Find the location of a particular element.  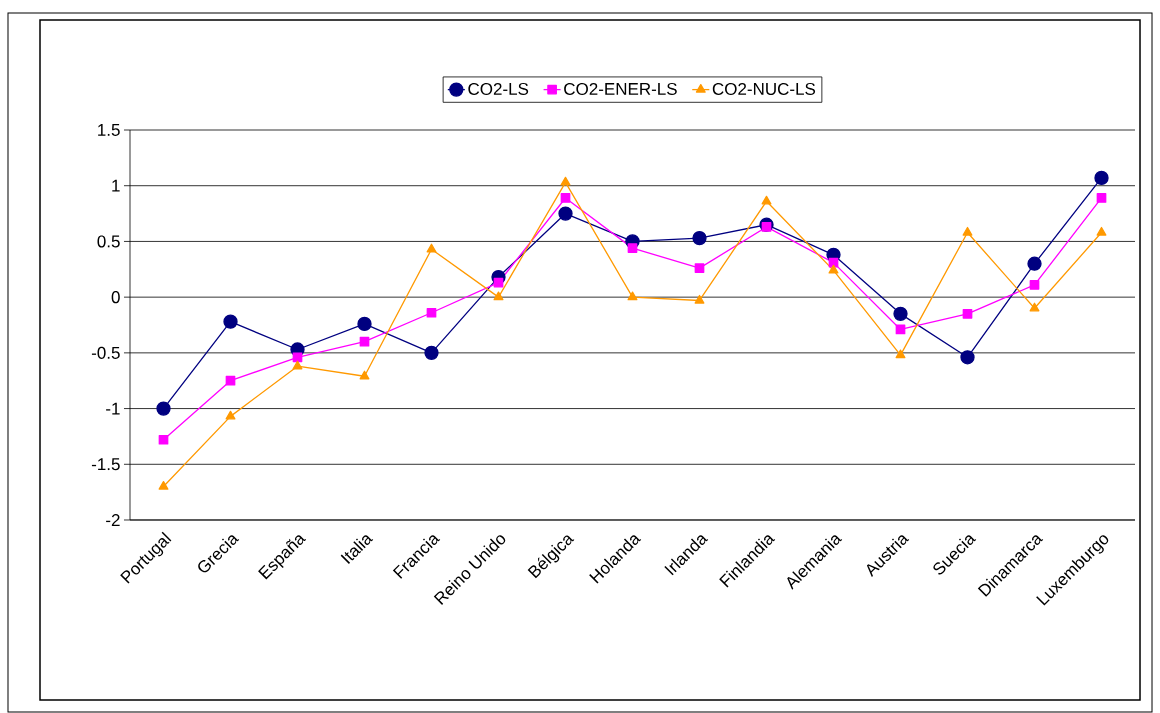

legend-label: CO2-NUC-LS is located at coordinates (764, 88).